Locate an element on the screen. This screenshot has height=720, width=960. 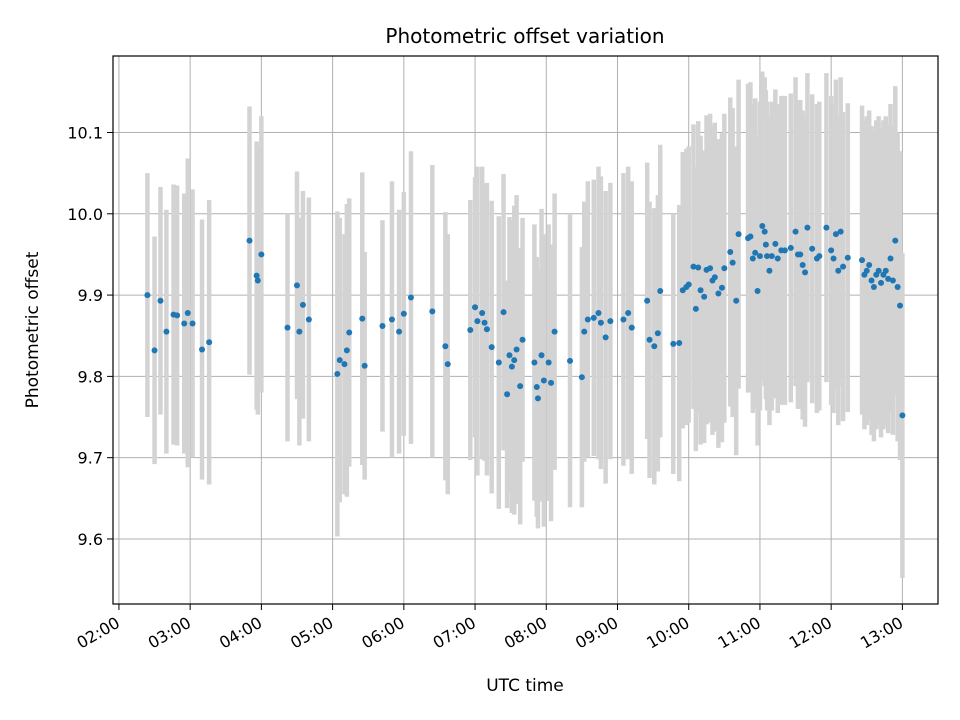
y-axis-title: Photometric offset is located at coordinates (33, 329).